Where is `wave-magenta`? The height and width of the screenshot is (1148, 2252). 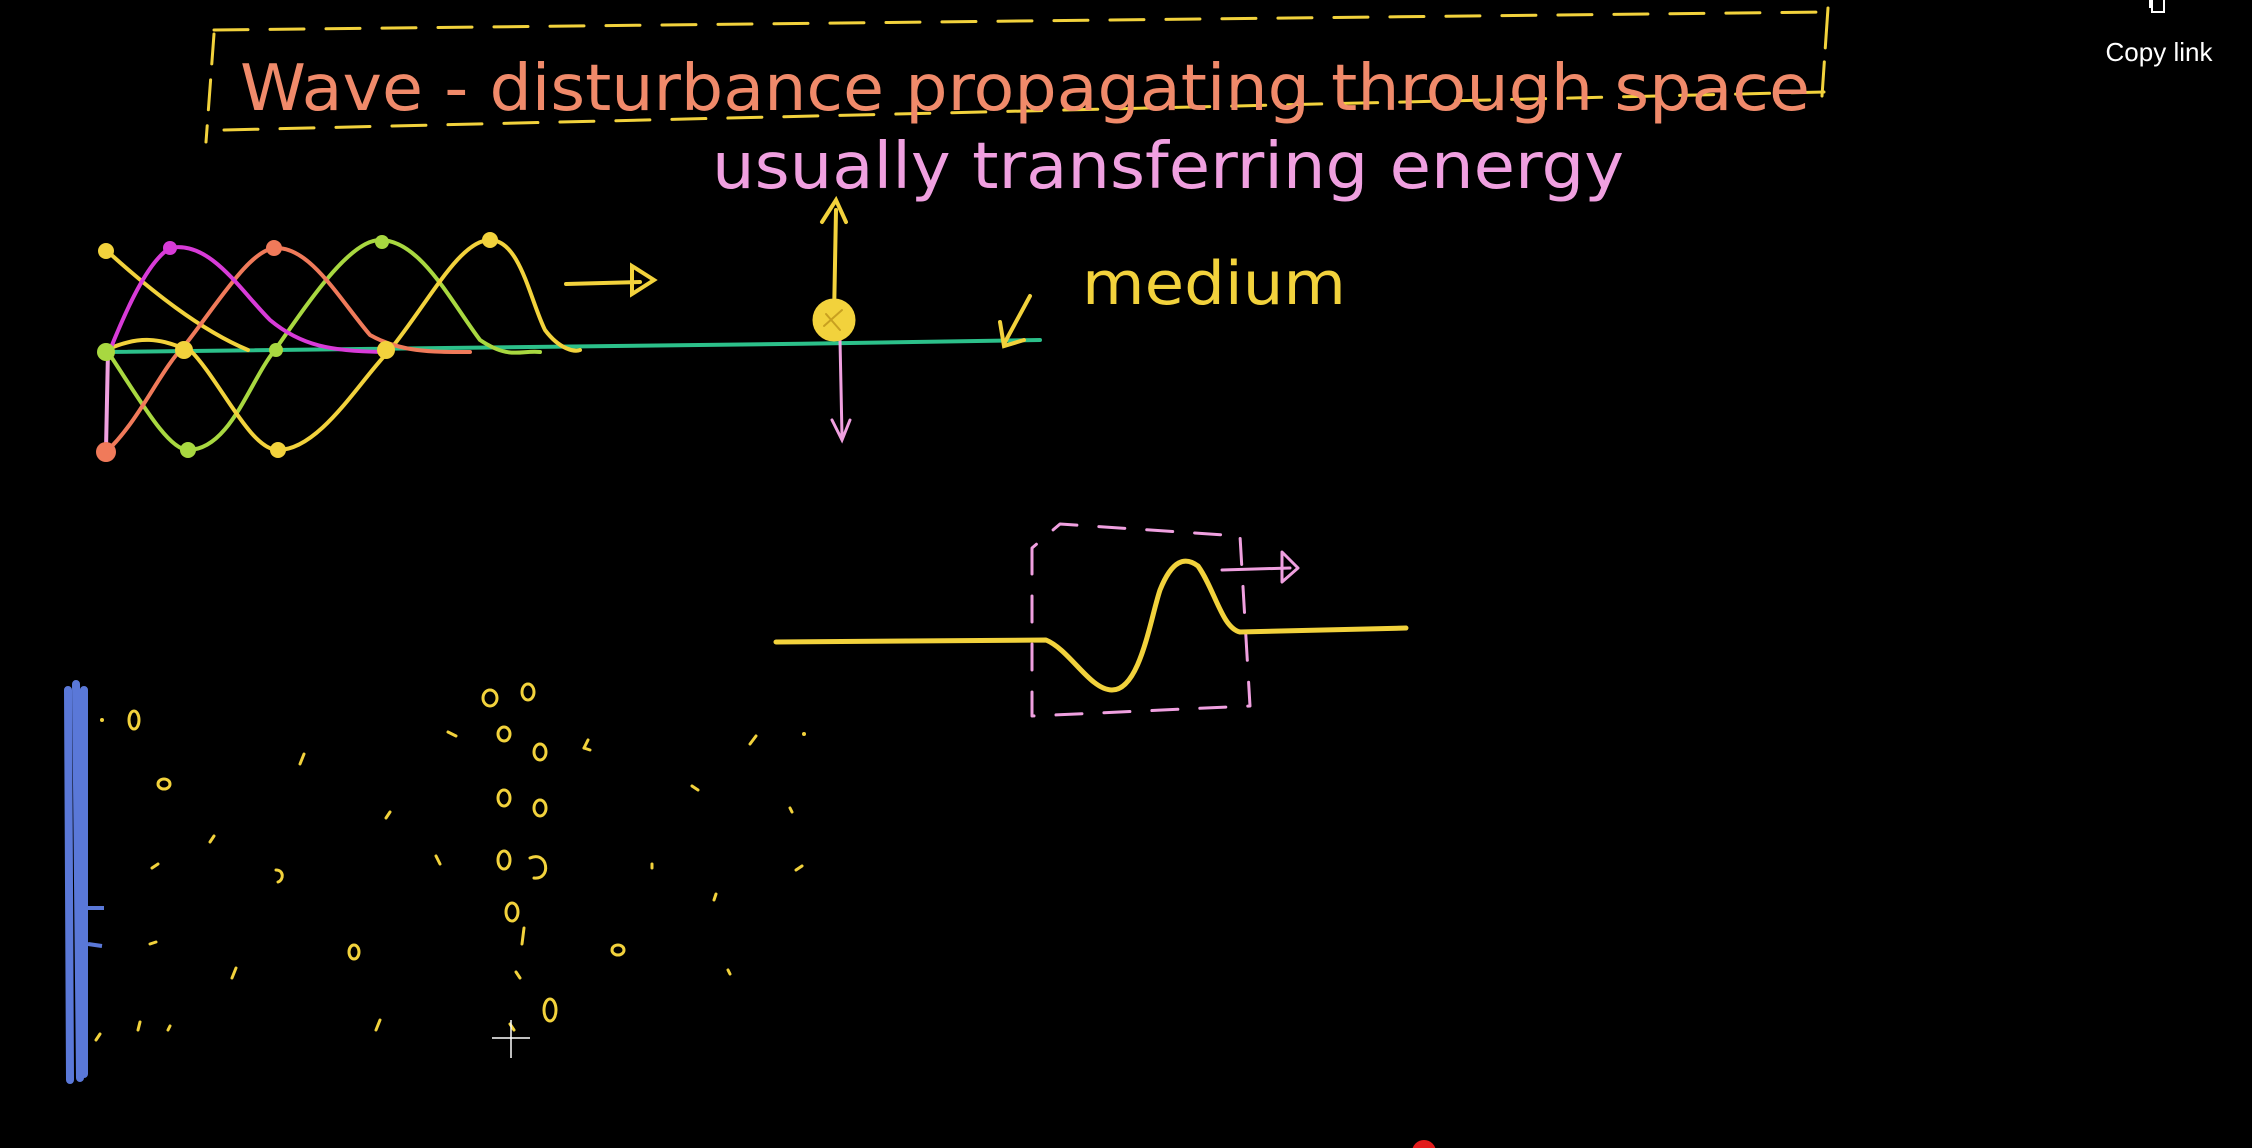
wave-magenta is located at coordinates (250, 299).